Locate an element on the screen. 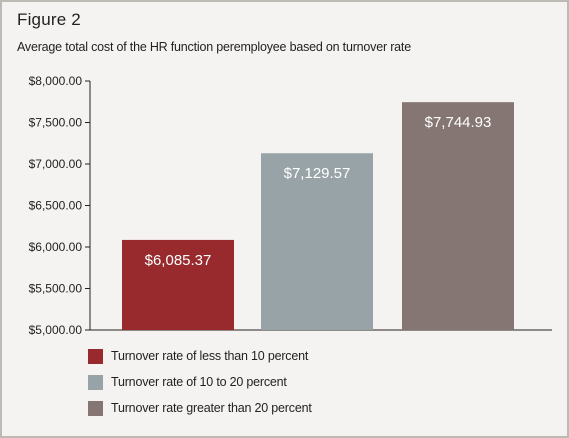  legend-item: Turnover rate of less than 10 percent is located at coordinates (200, 356).